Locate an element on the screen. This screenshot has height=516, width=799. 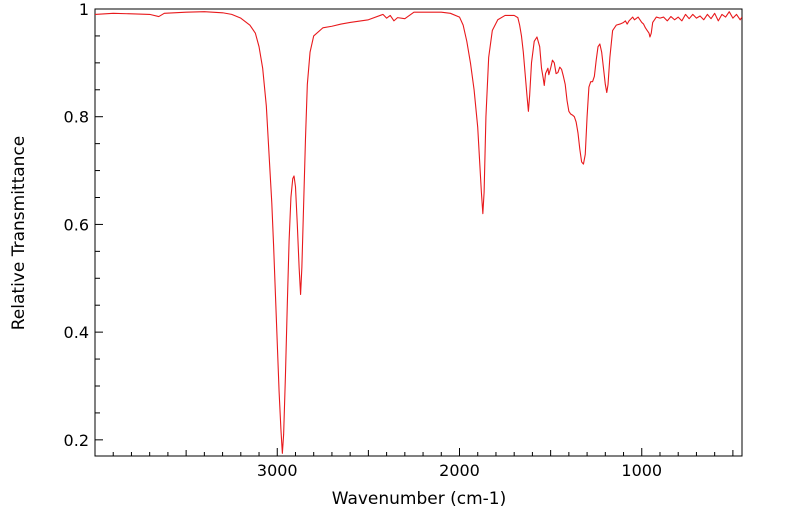
x-axis-ticks: 3000 2000 1000 is located at coordinates (423, 464).